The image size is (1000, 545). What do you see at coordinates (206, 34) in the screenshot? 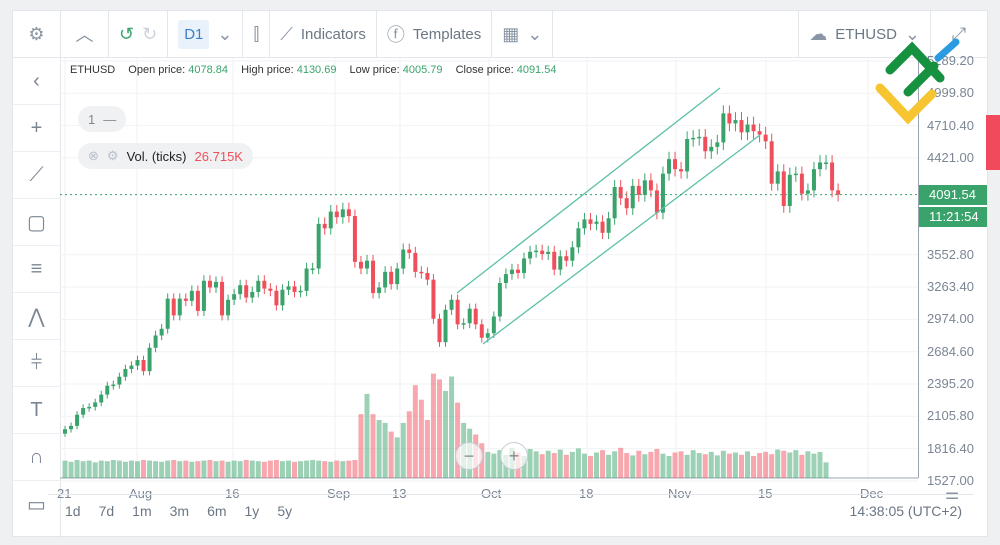
I see `timeframe-select: D1 ⌄` at bounding box center [206, 34].